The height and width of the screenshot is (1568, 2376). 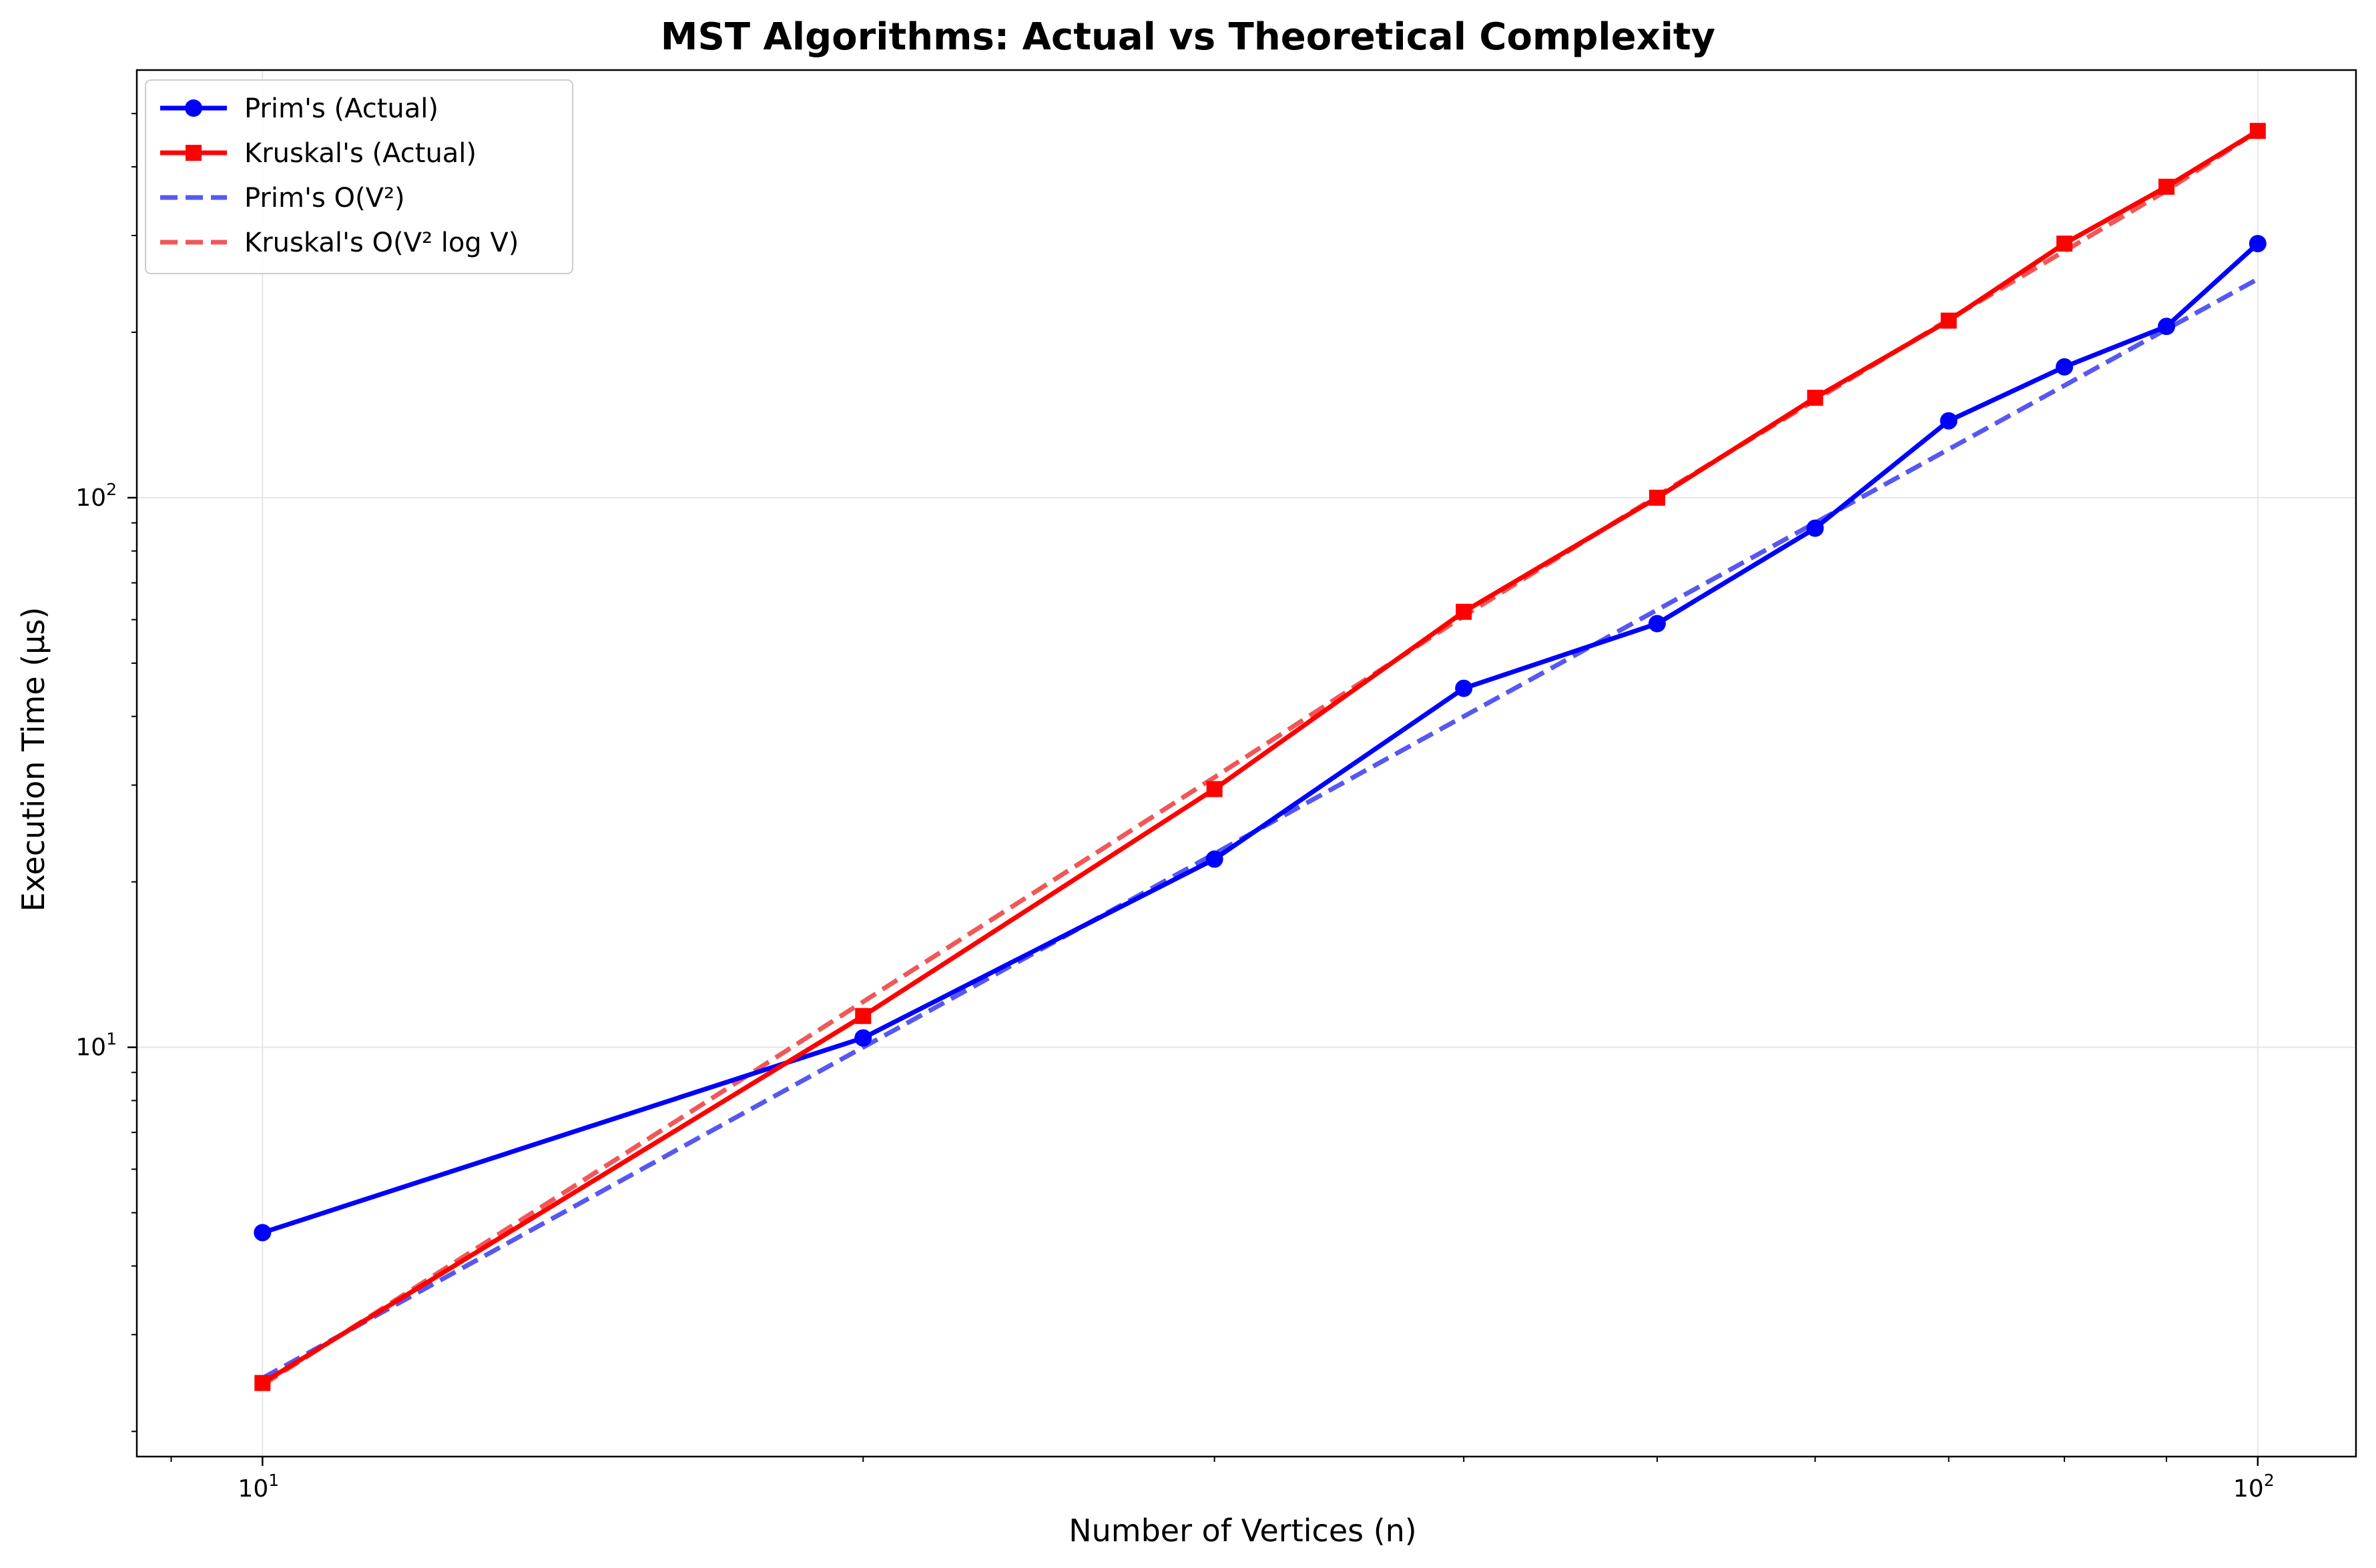 I want to click on y-axis-label: Execution Time (μs), so click(x=33, y=759).